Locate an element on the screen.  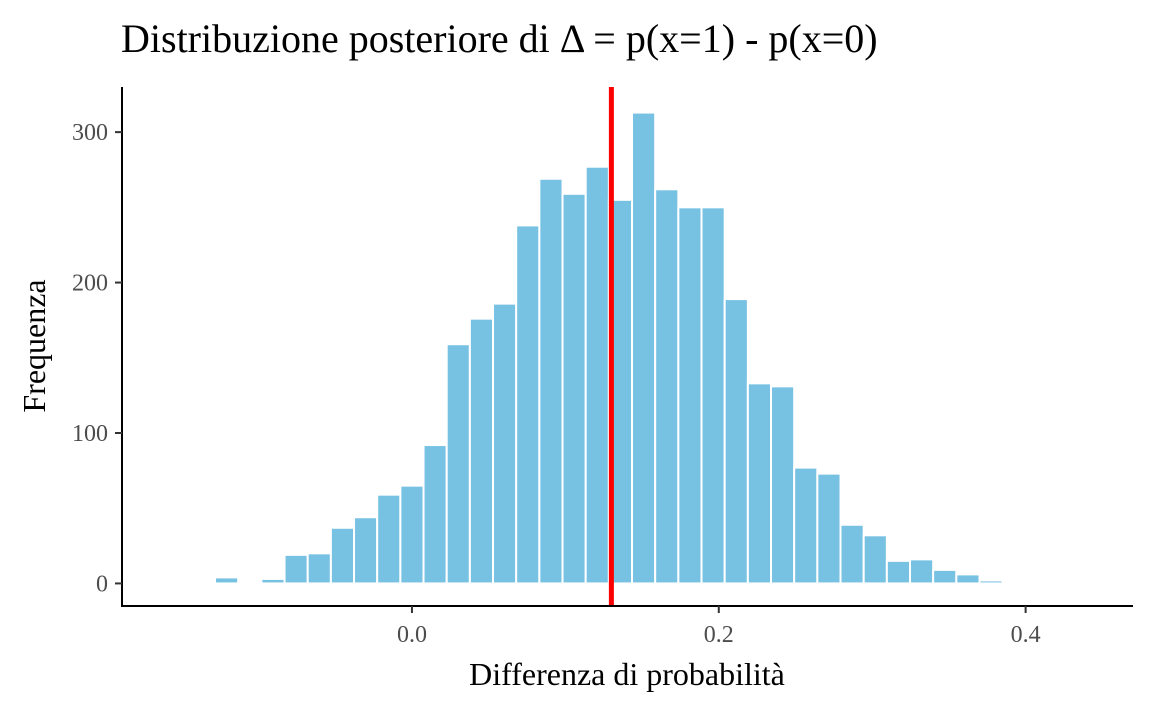
y-axis-title: Frequenza is located at coordinates (34, 345).